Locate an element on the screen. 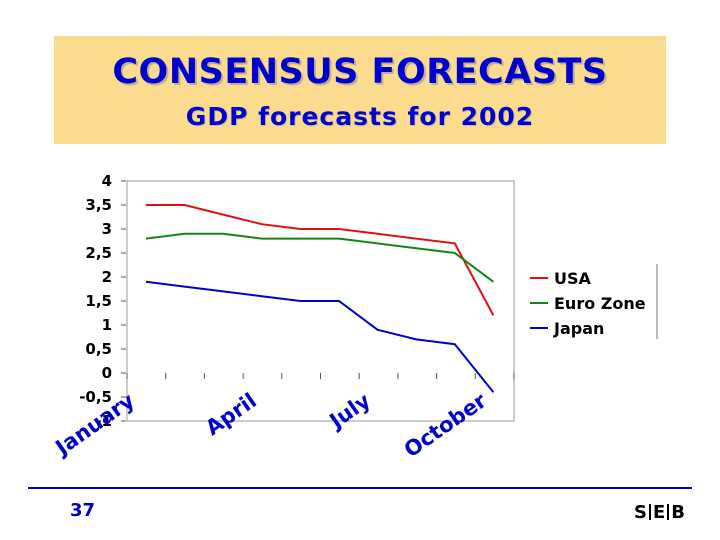 The height and width of the screenshot is (540, 720). y-tick-label: 0 is located at coordinates (107, 373).